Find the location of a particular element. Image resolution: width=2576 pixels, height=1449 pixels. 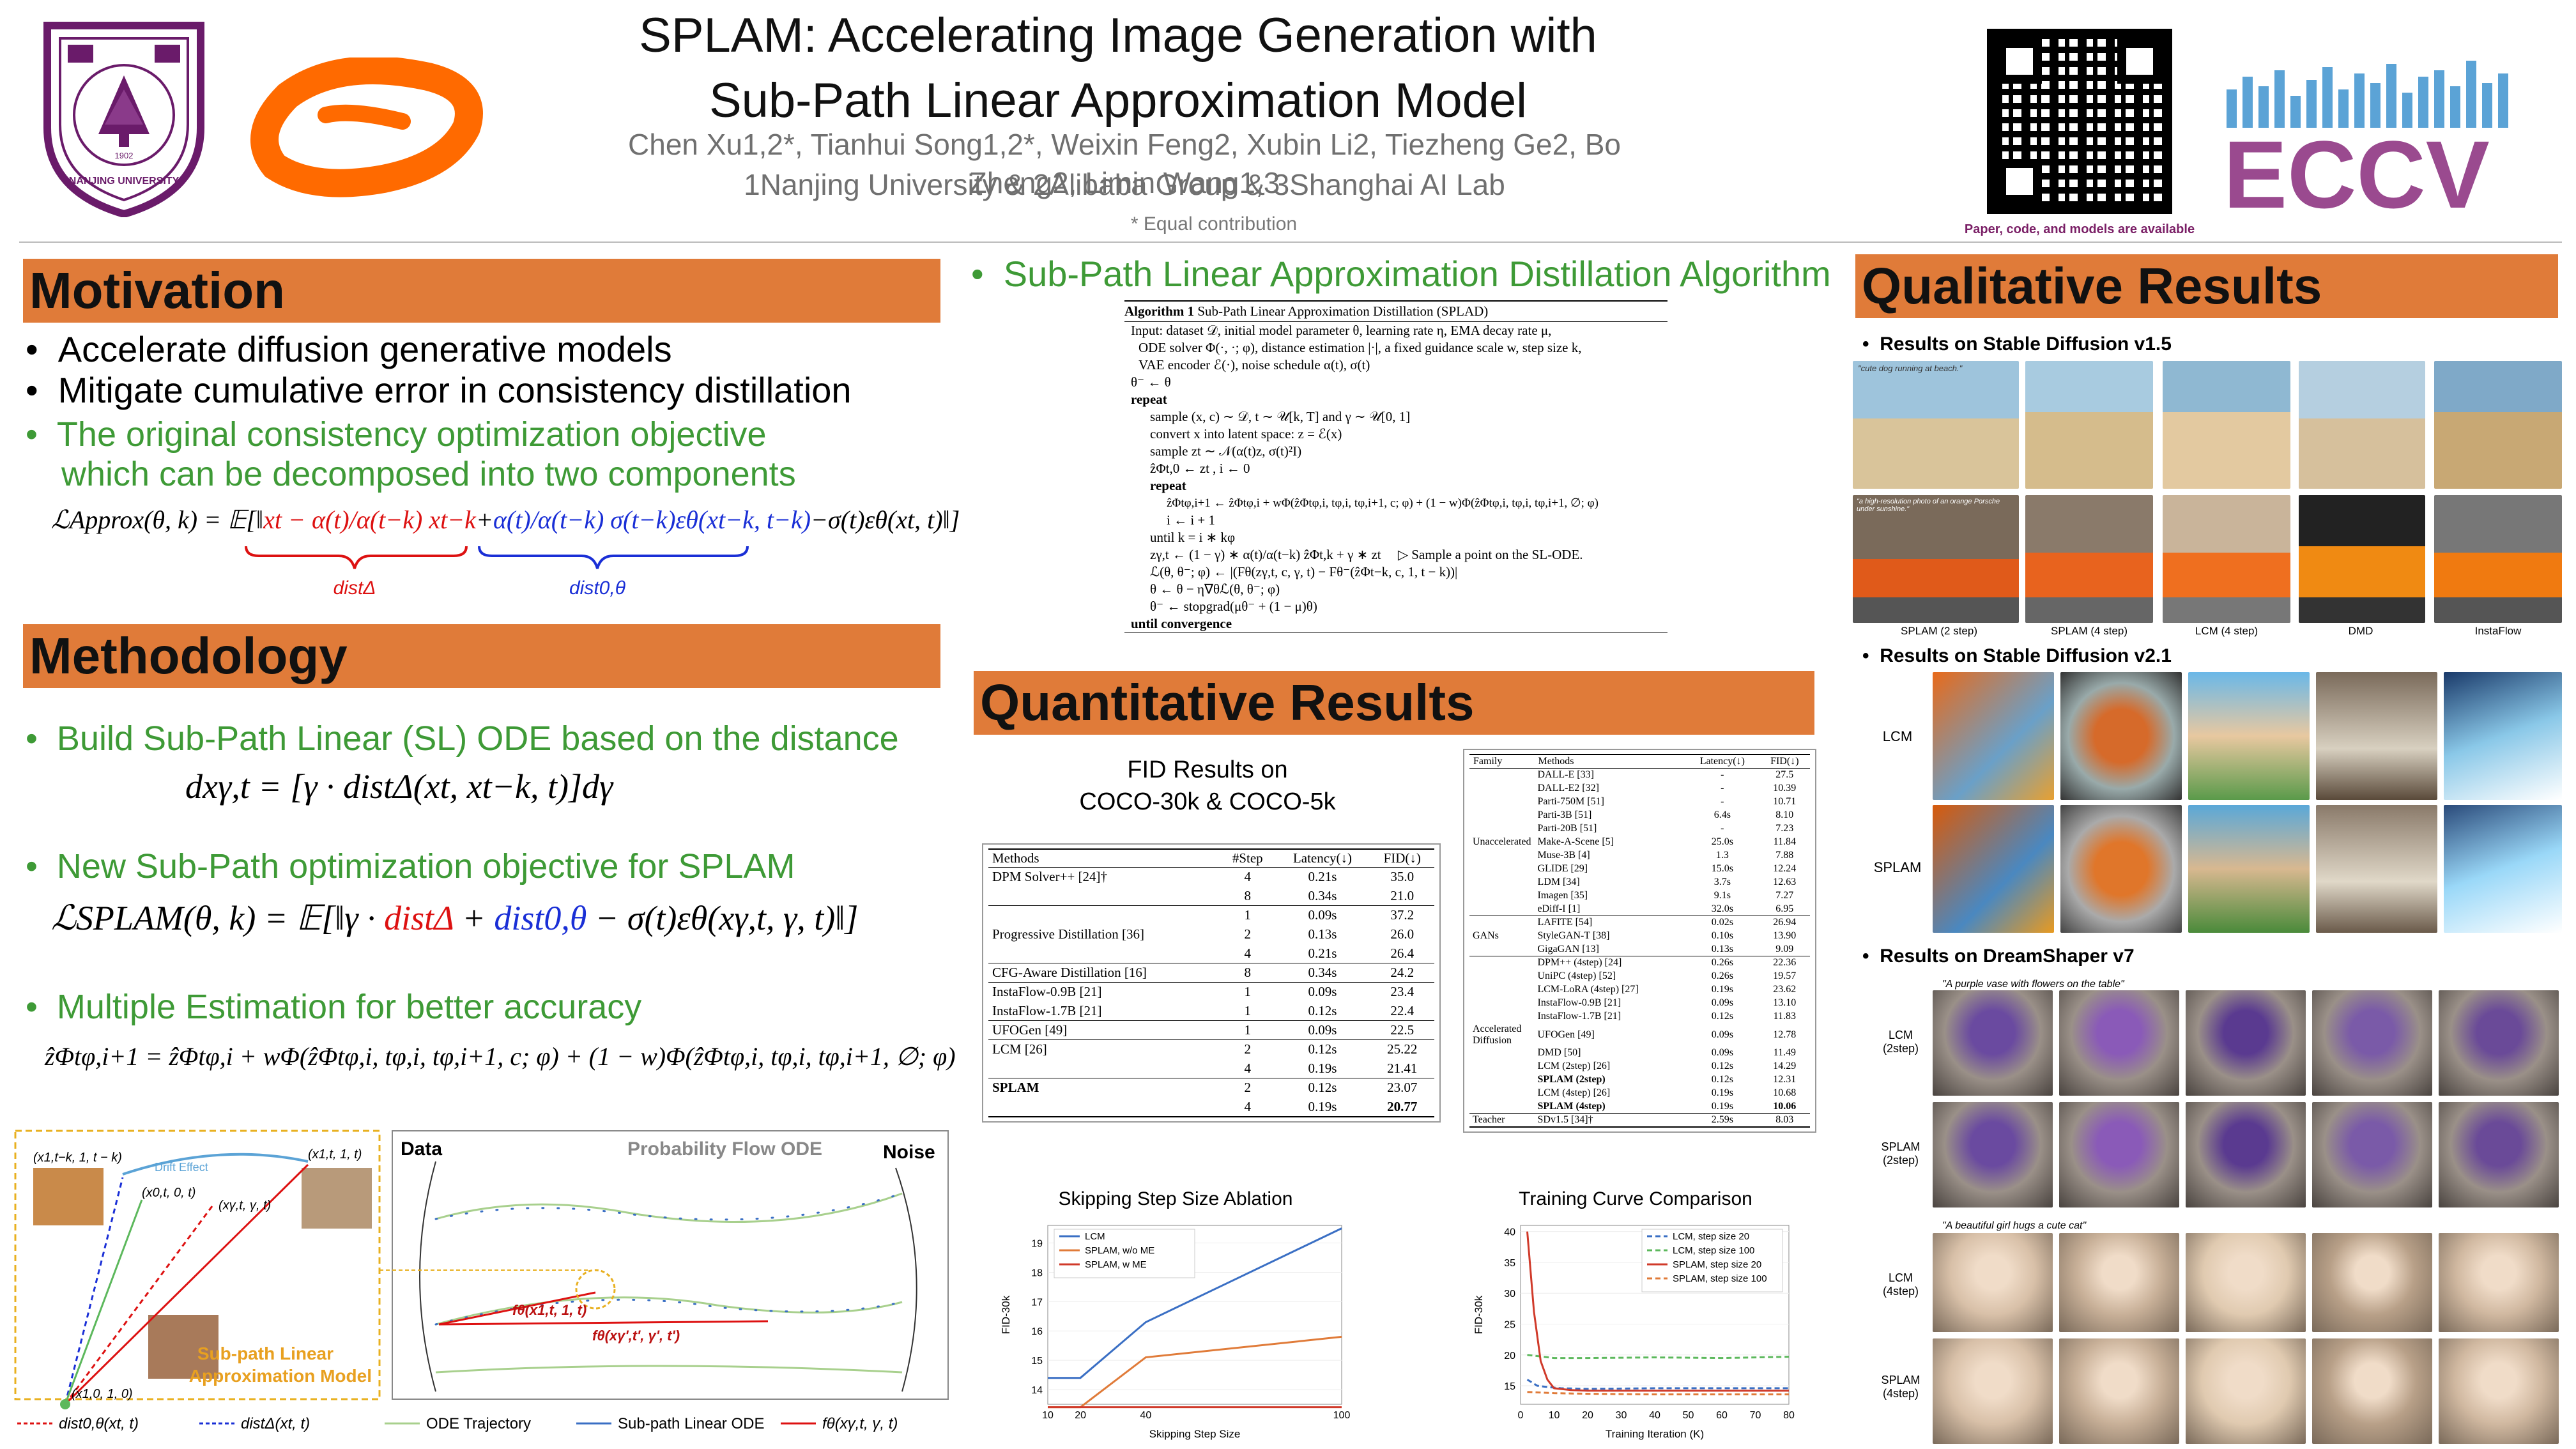

table-cell: GANs is located at coordinates (1486, 935).